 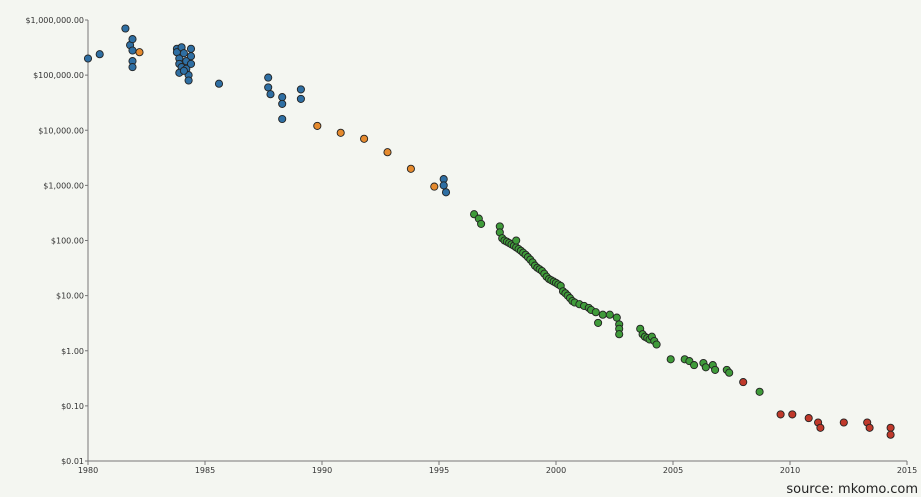 I want to click on x-tick-label: 2005, so click(x=673, y=470).